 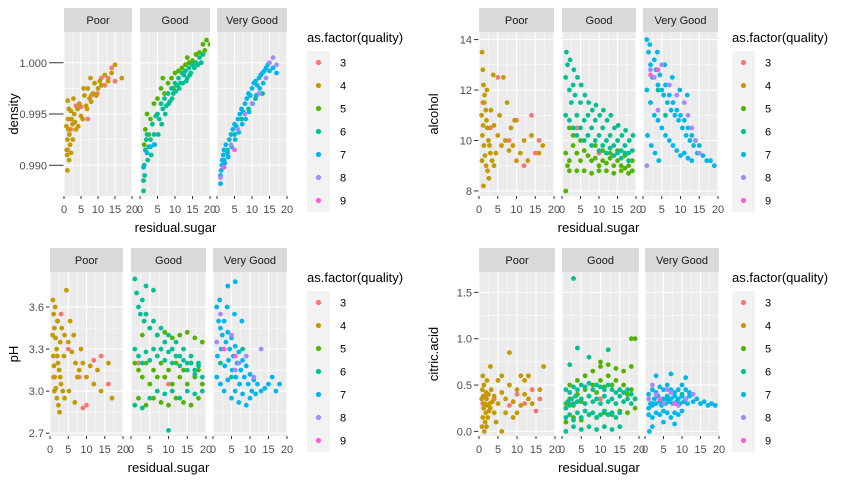 What do you see at coordinates (719, 450) in the screenshot?
I see `x-tick-label: 20` at bounding box center [719, 450].